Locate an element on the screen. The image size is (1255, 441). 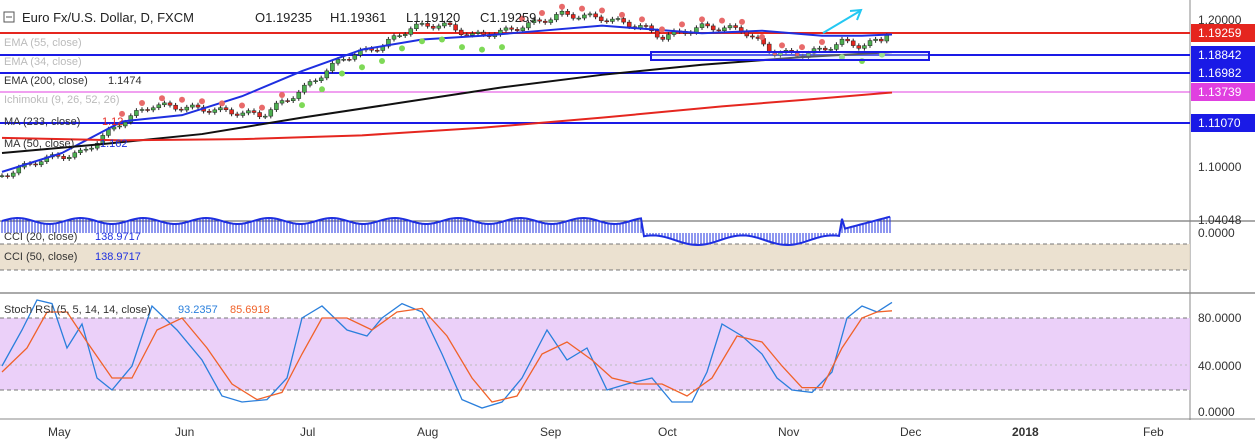
price-tick-bottom: 1.04048 is located at coordinates (1220, 220).